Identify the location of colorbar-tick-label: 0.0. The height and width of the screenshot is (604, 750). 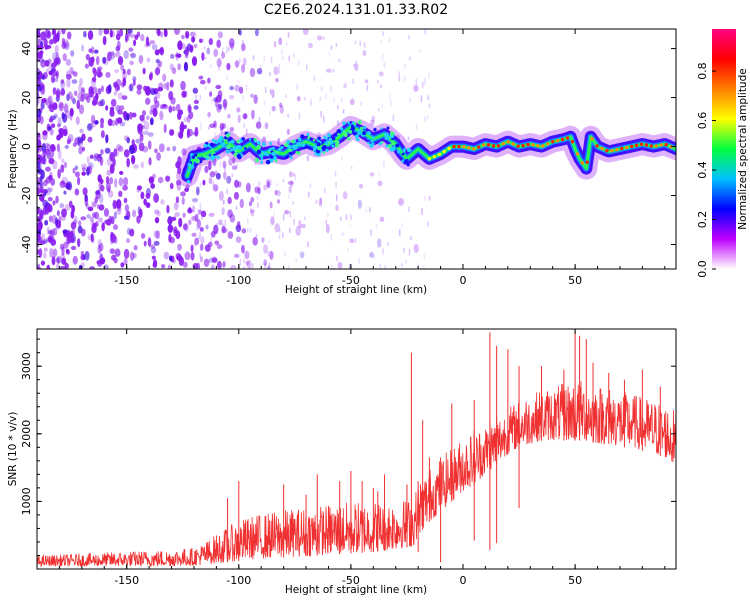
(702, 269).